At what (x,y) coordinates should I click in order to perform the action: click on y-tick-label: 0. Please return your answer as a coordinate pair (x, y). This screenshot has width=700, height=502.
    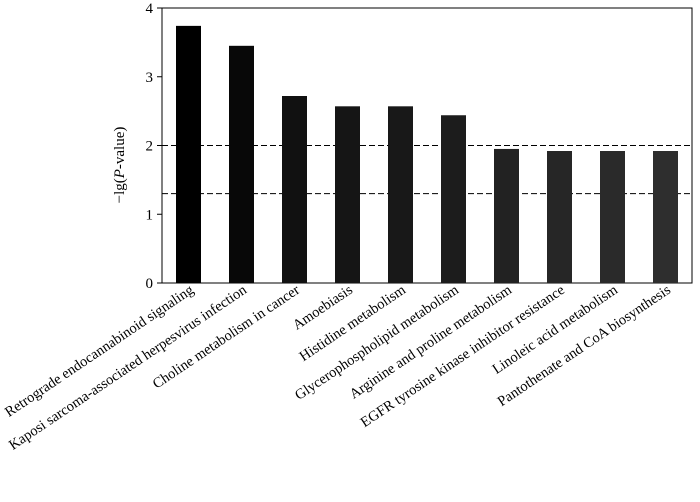
    Looking at the image, I should click on (150, 284).